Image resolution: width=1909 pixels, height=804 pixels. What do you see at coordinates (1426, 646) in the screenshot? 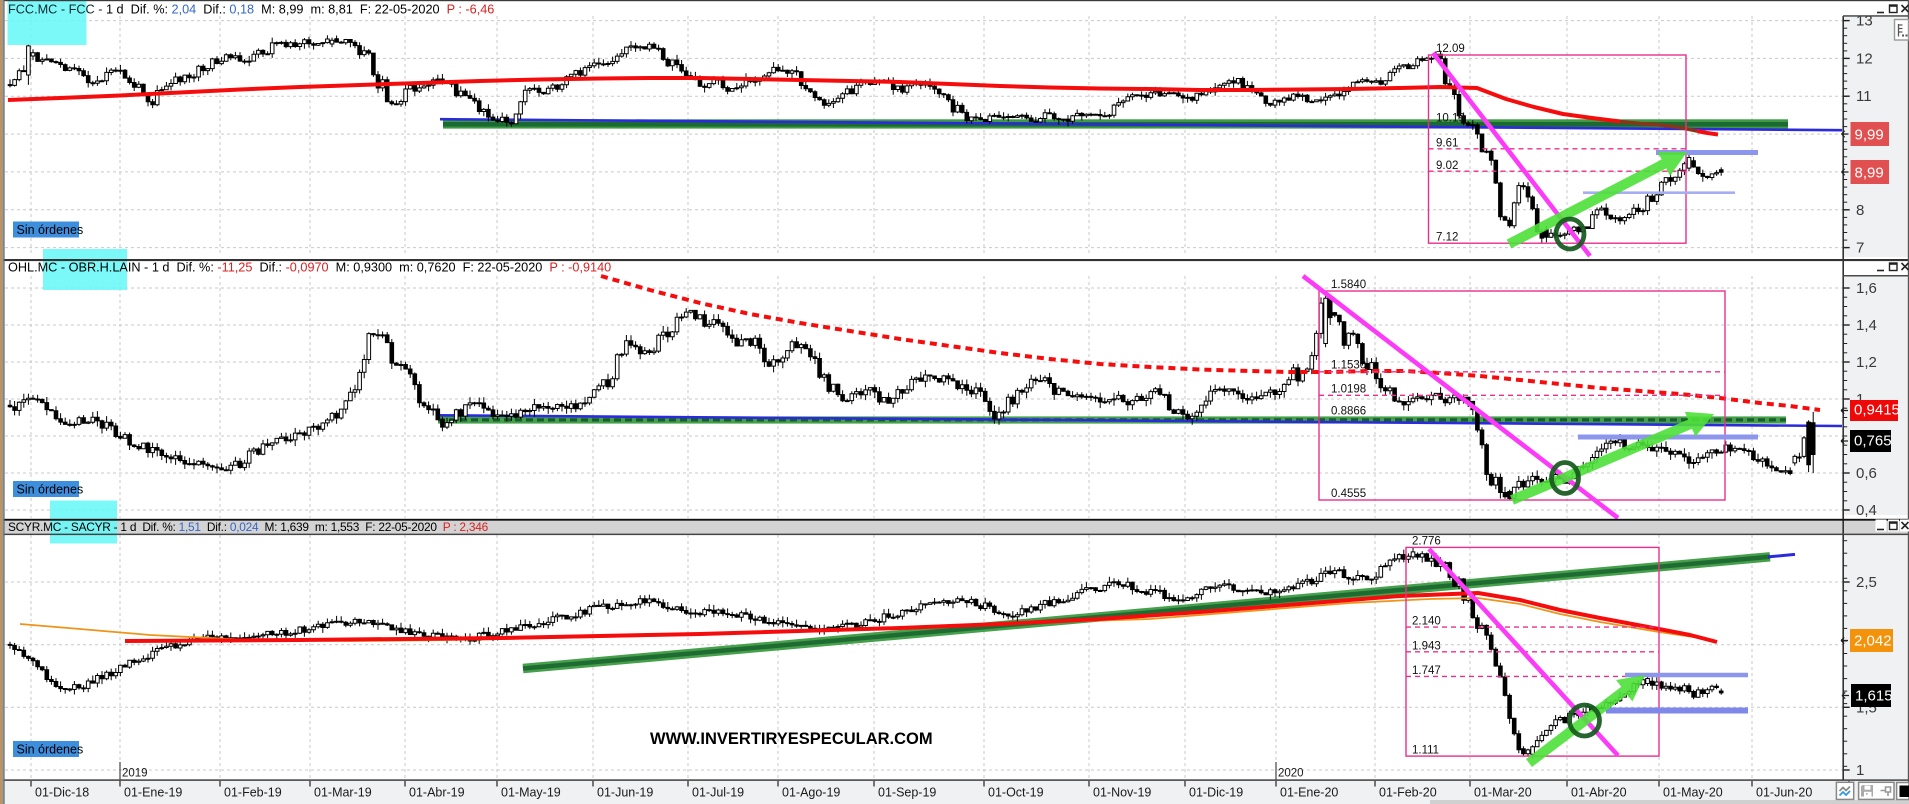
I see `svg-text: 1.943` at bounding box center [1426, 646].